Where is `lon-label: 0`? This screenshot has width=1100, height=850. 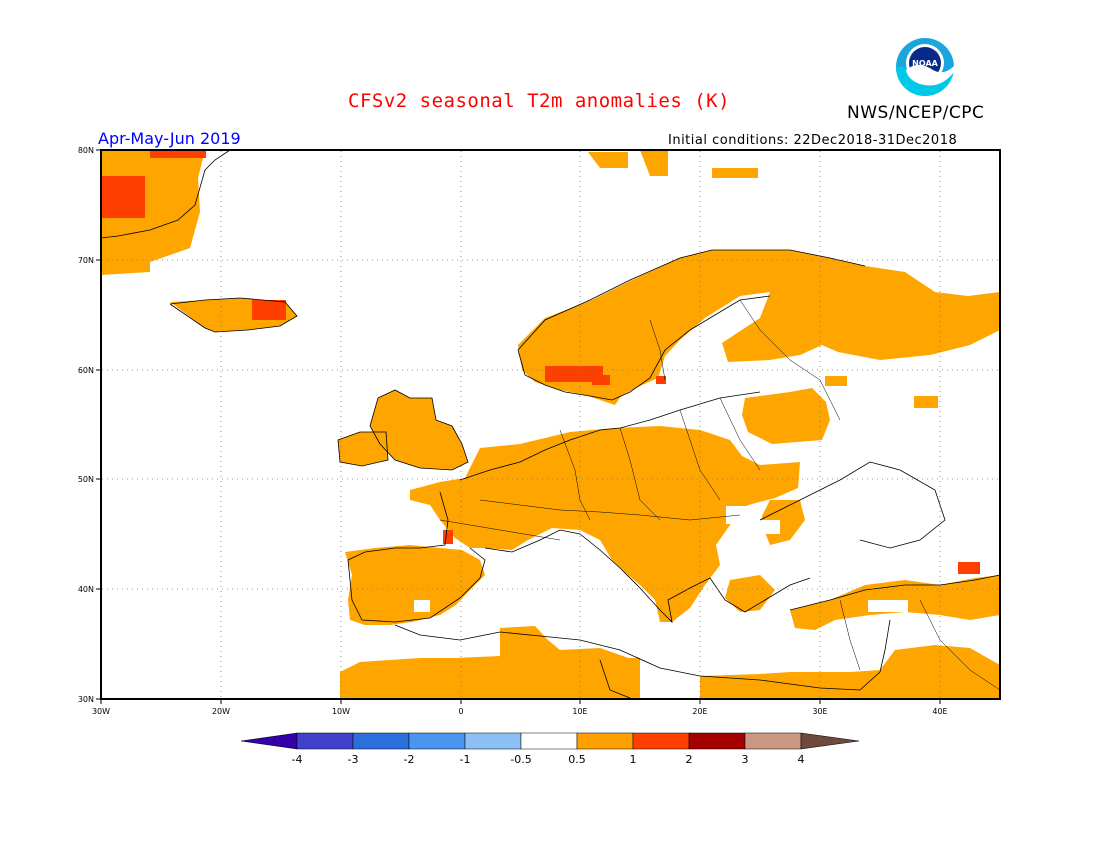
lon-label: 0 is located at coordinates (460, 711).